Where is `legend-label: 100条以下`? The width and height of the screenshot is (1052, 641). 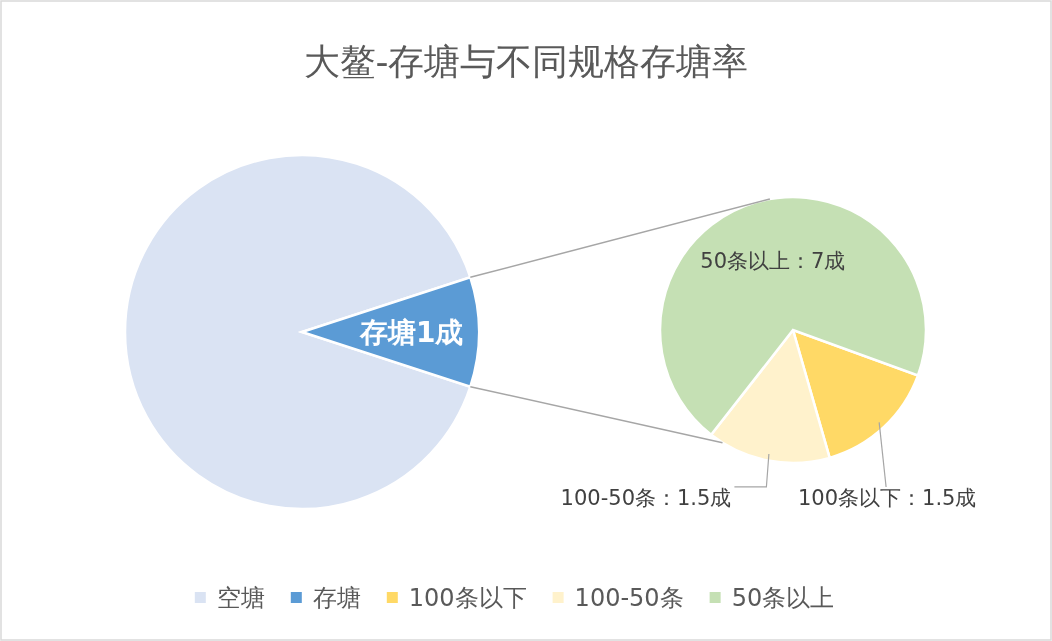
legend-label: 100条以下 is located at coordinates (467, 598).